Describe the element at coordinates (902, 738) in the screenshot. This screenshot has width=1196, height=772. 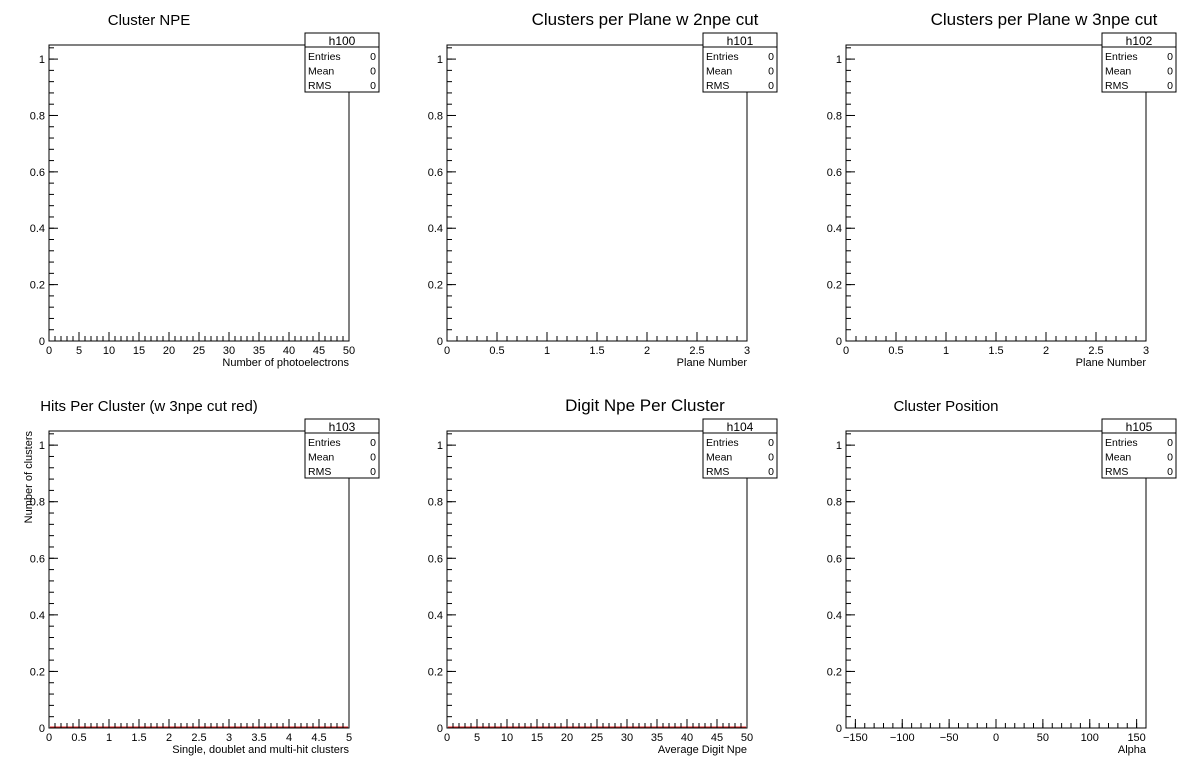
I see `x-tick-label: −100` at that location.